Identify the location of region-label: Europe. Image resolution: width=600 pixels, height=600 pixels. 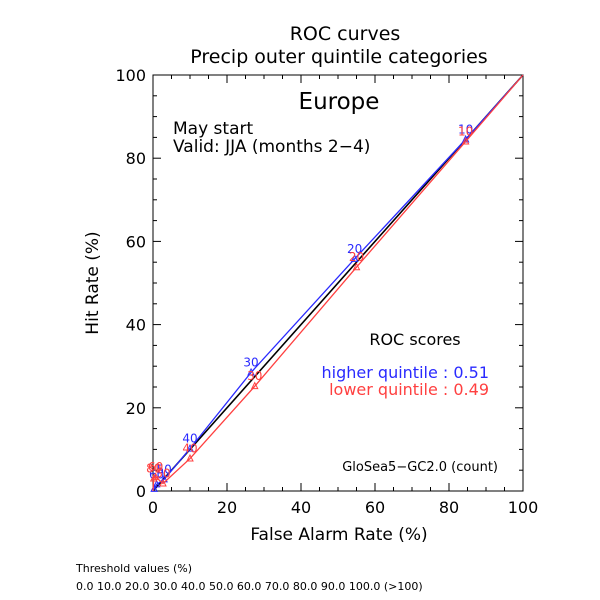
(339, 102).